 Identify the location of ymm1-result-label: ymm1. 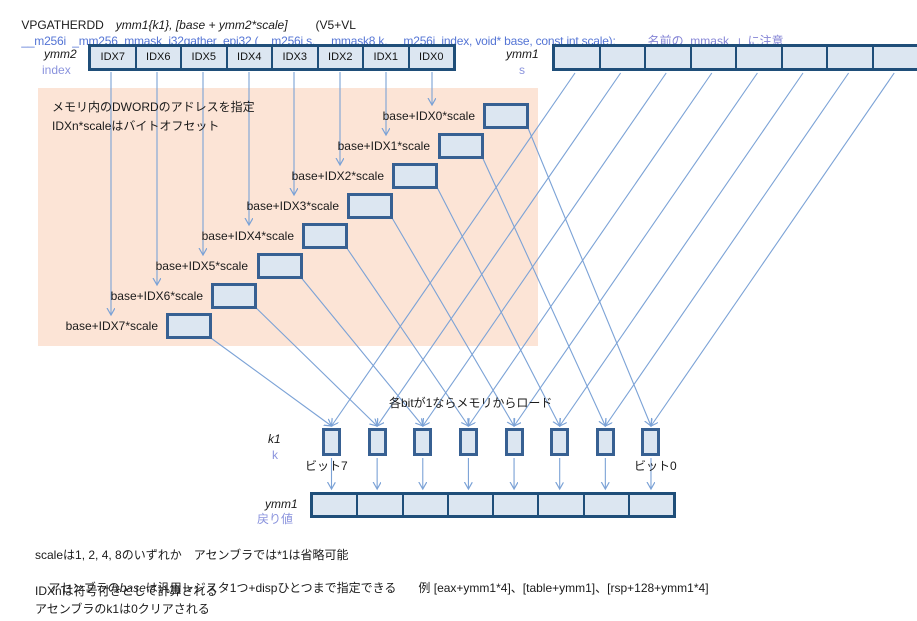
(281, 504).